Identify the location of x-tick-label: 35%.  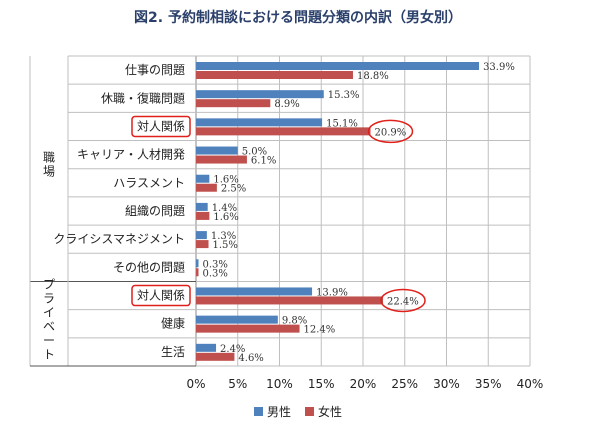
(488, 384).